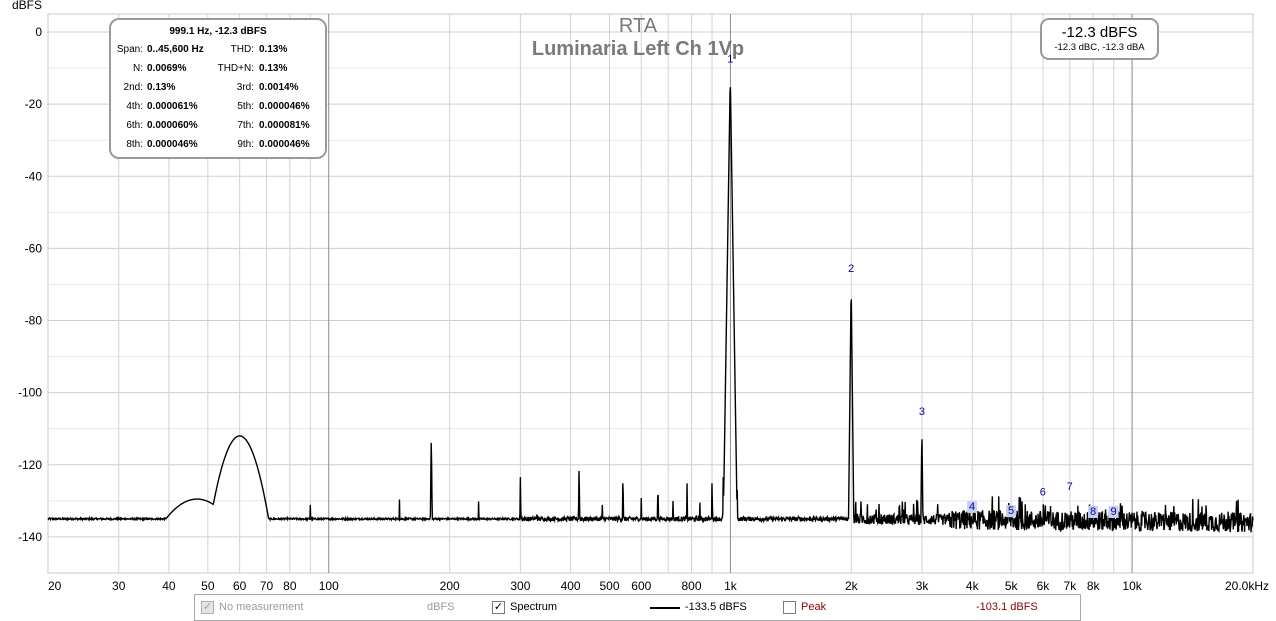 The height and width of the screenshot is (621, 1276). I want to click on y-axis-label: dBFS, so click(27, 6).